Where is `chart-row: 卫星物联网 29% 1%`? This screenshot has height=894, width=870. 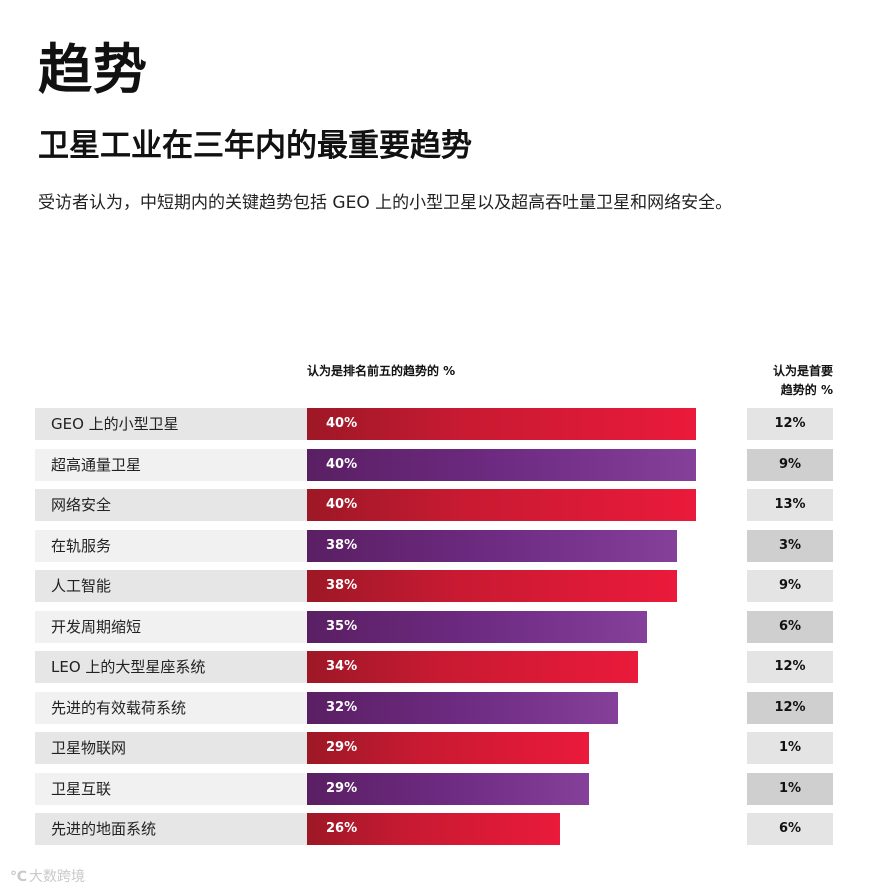
chart-row: 卫星物联网 29% 1% is located at coordinates (435, 748).